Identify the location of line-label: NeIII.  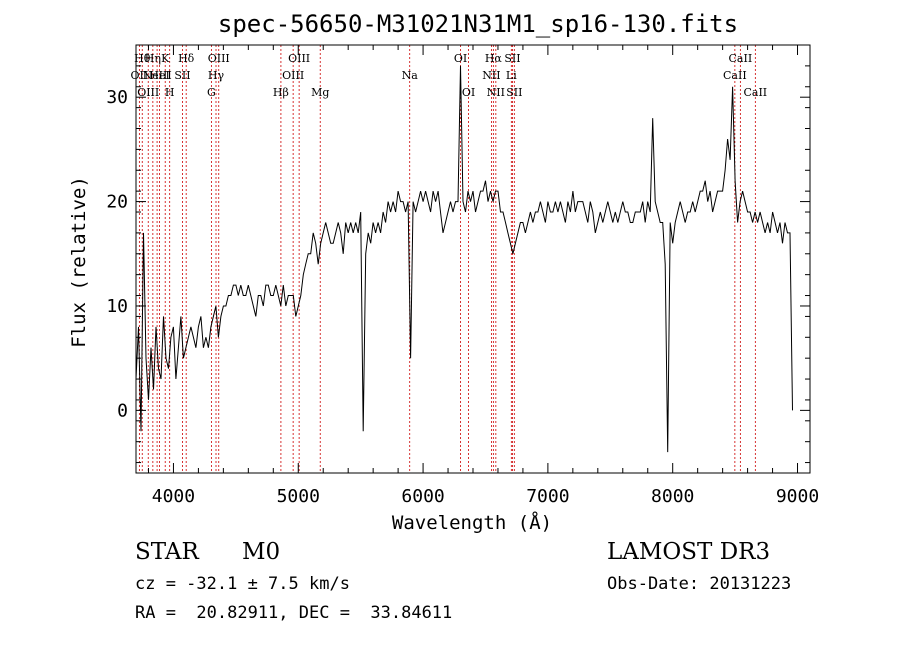
(157, 75).